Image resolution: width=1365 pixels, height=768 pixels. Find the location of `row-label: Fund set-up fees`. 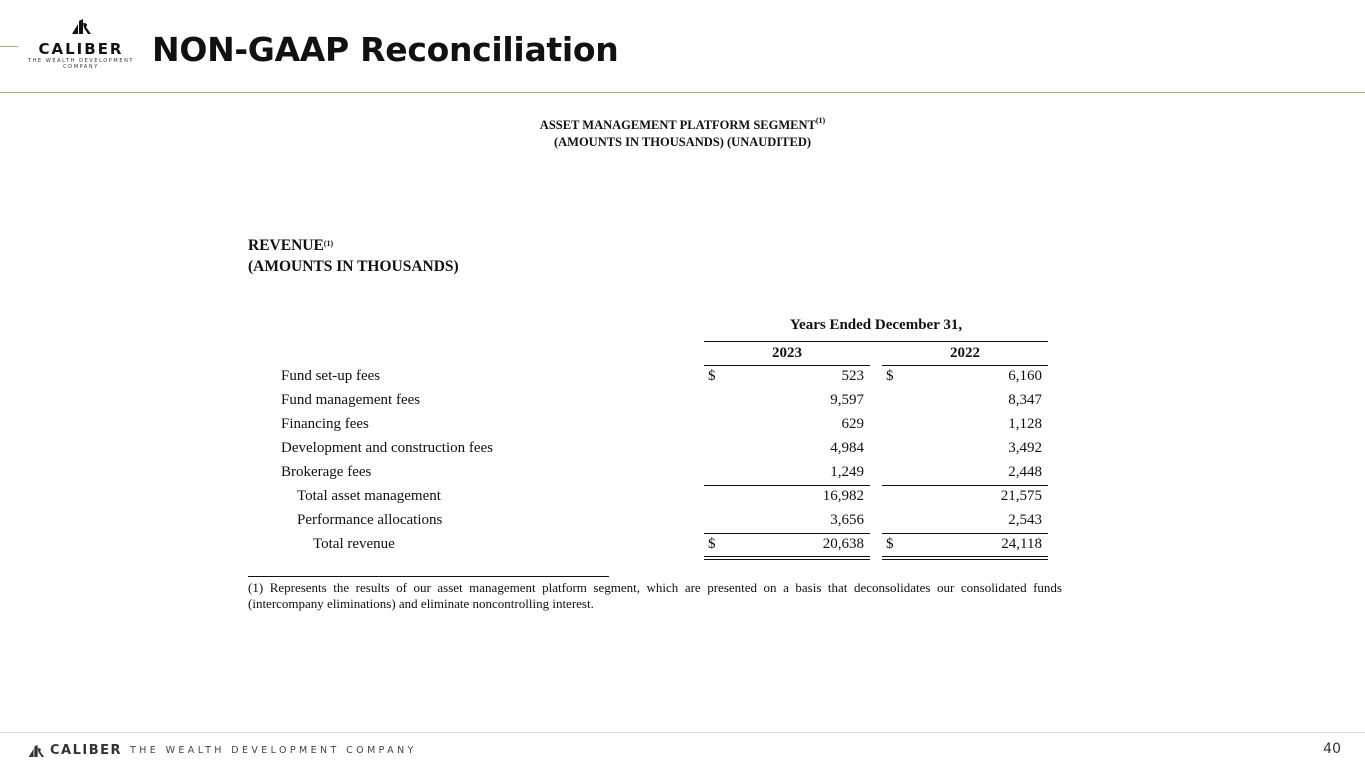

row-label: Fund set-up fees is located at coordinates (331, 376).